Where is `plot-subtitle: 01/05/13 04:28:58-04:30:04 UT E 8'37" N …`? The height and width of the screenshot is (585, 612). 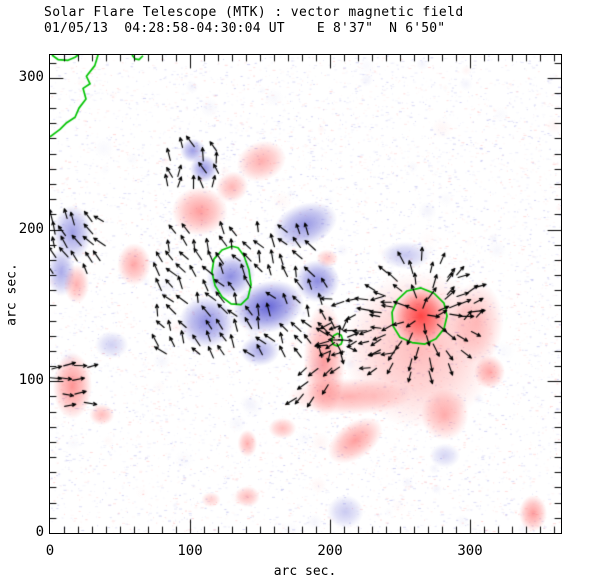 plot-subtitle: 01/05/13 04:28:58-04:30:04 UT E 8'37" N … is located at coordinates (245, 28).